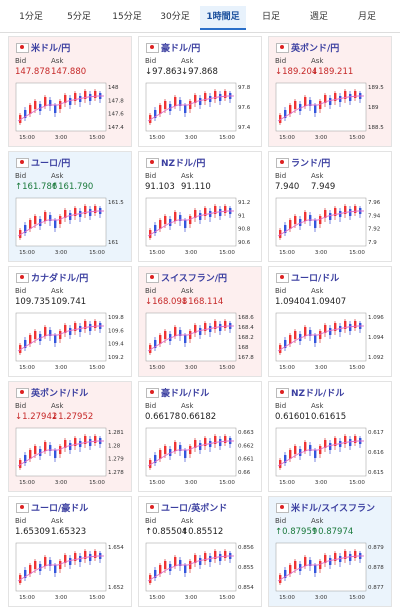 This screenshot has width=400, height=612. I want to click on pair-title: 英ポンド/円, so click(315, 49).